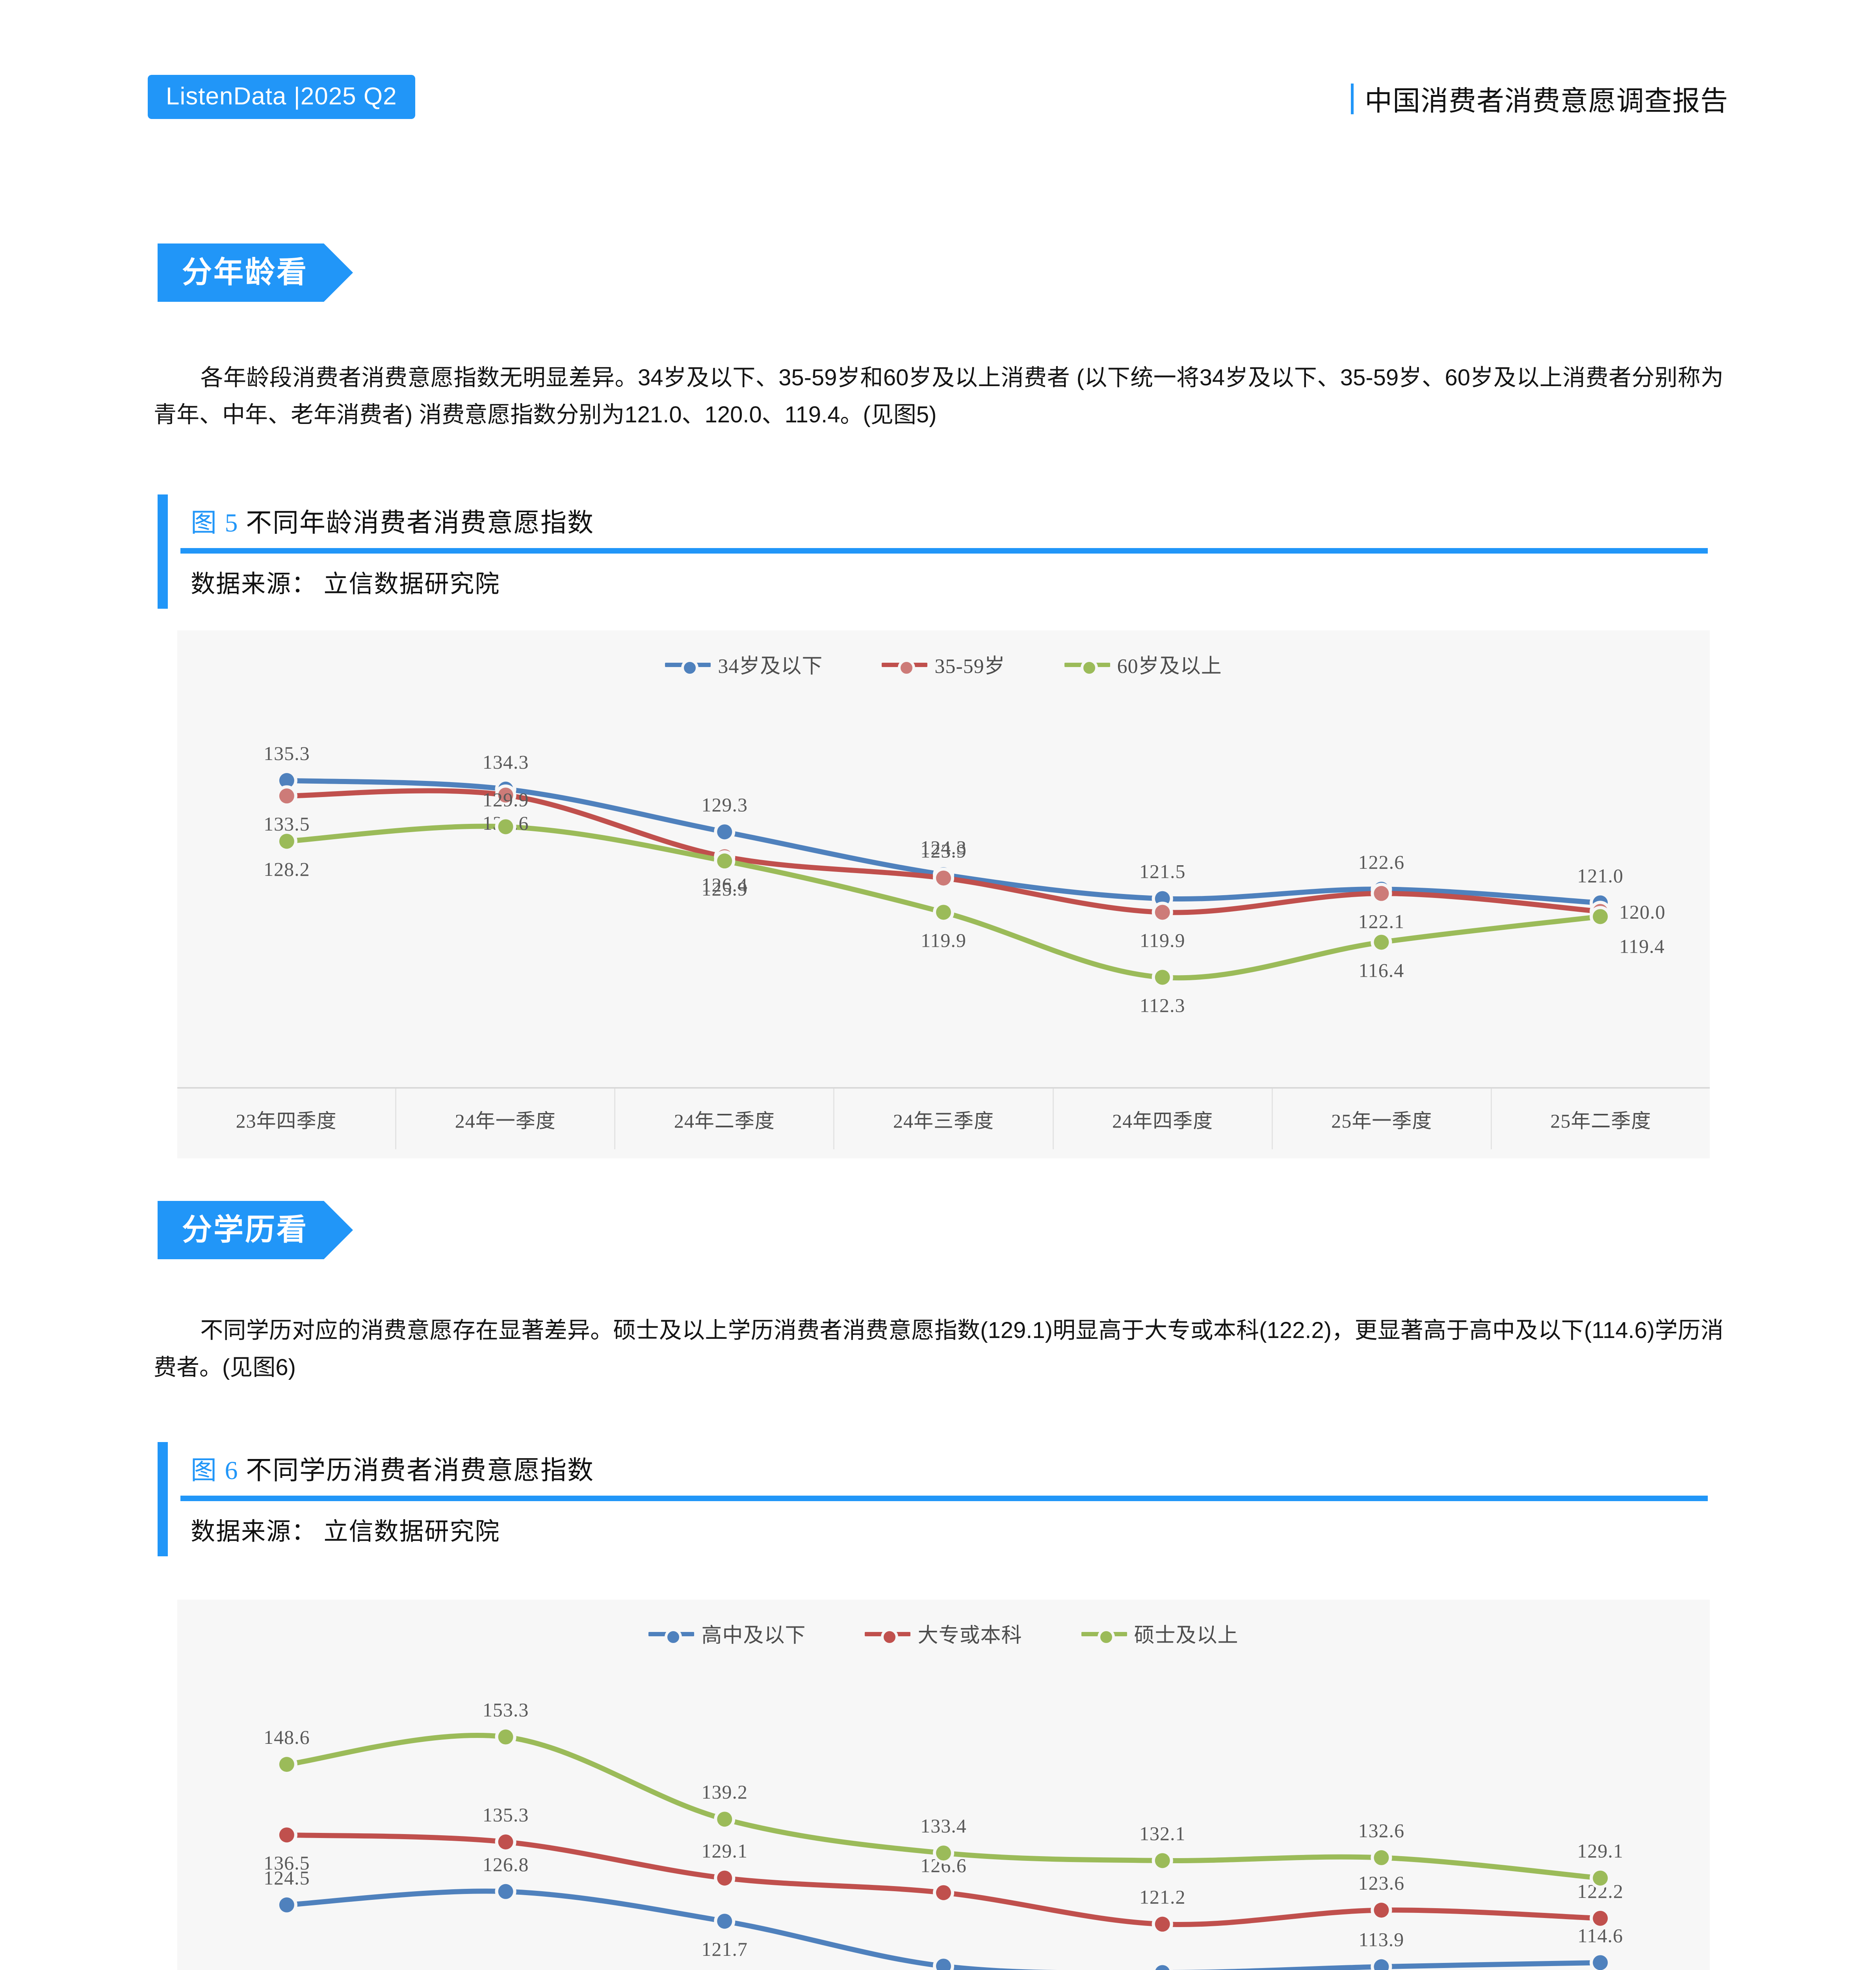  I want to click on figure6-title: 图 6 不同学历消费者消费意愿指数, so click(949, 1469).